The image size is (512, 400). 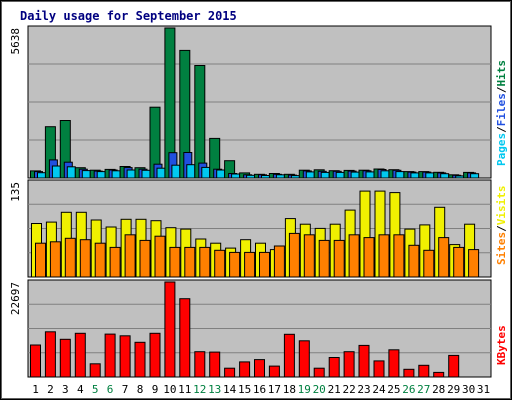 I want to click on x-tick-8: 8, so click(x=140, y=389).